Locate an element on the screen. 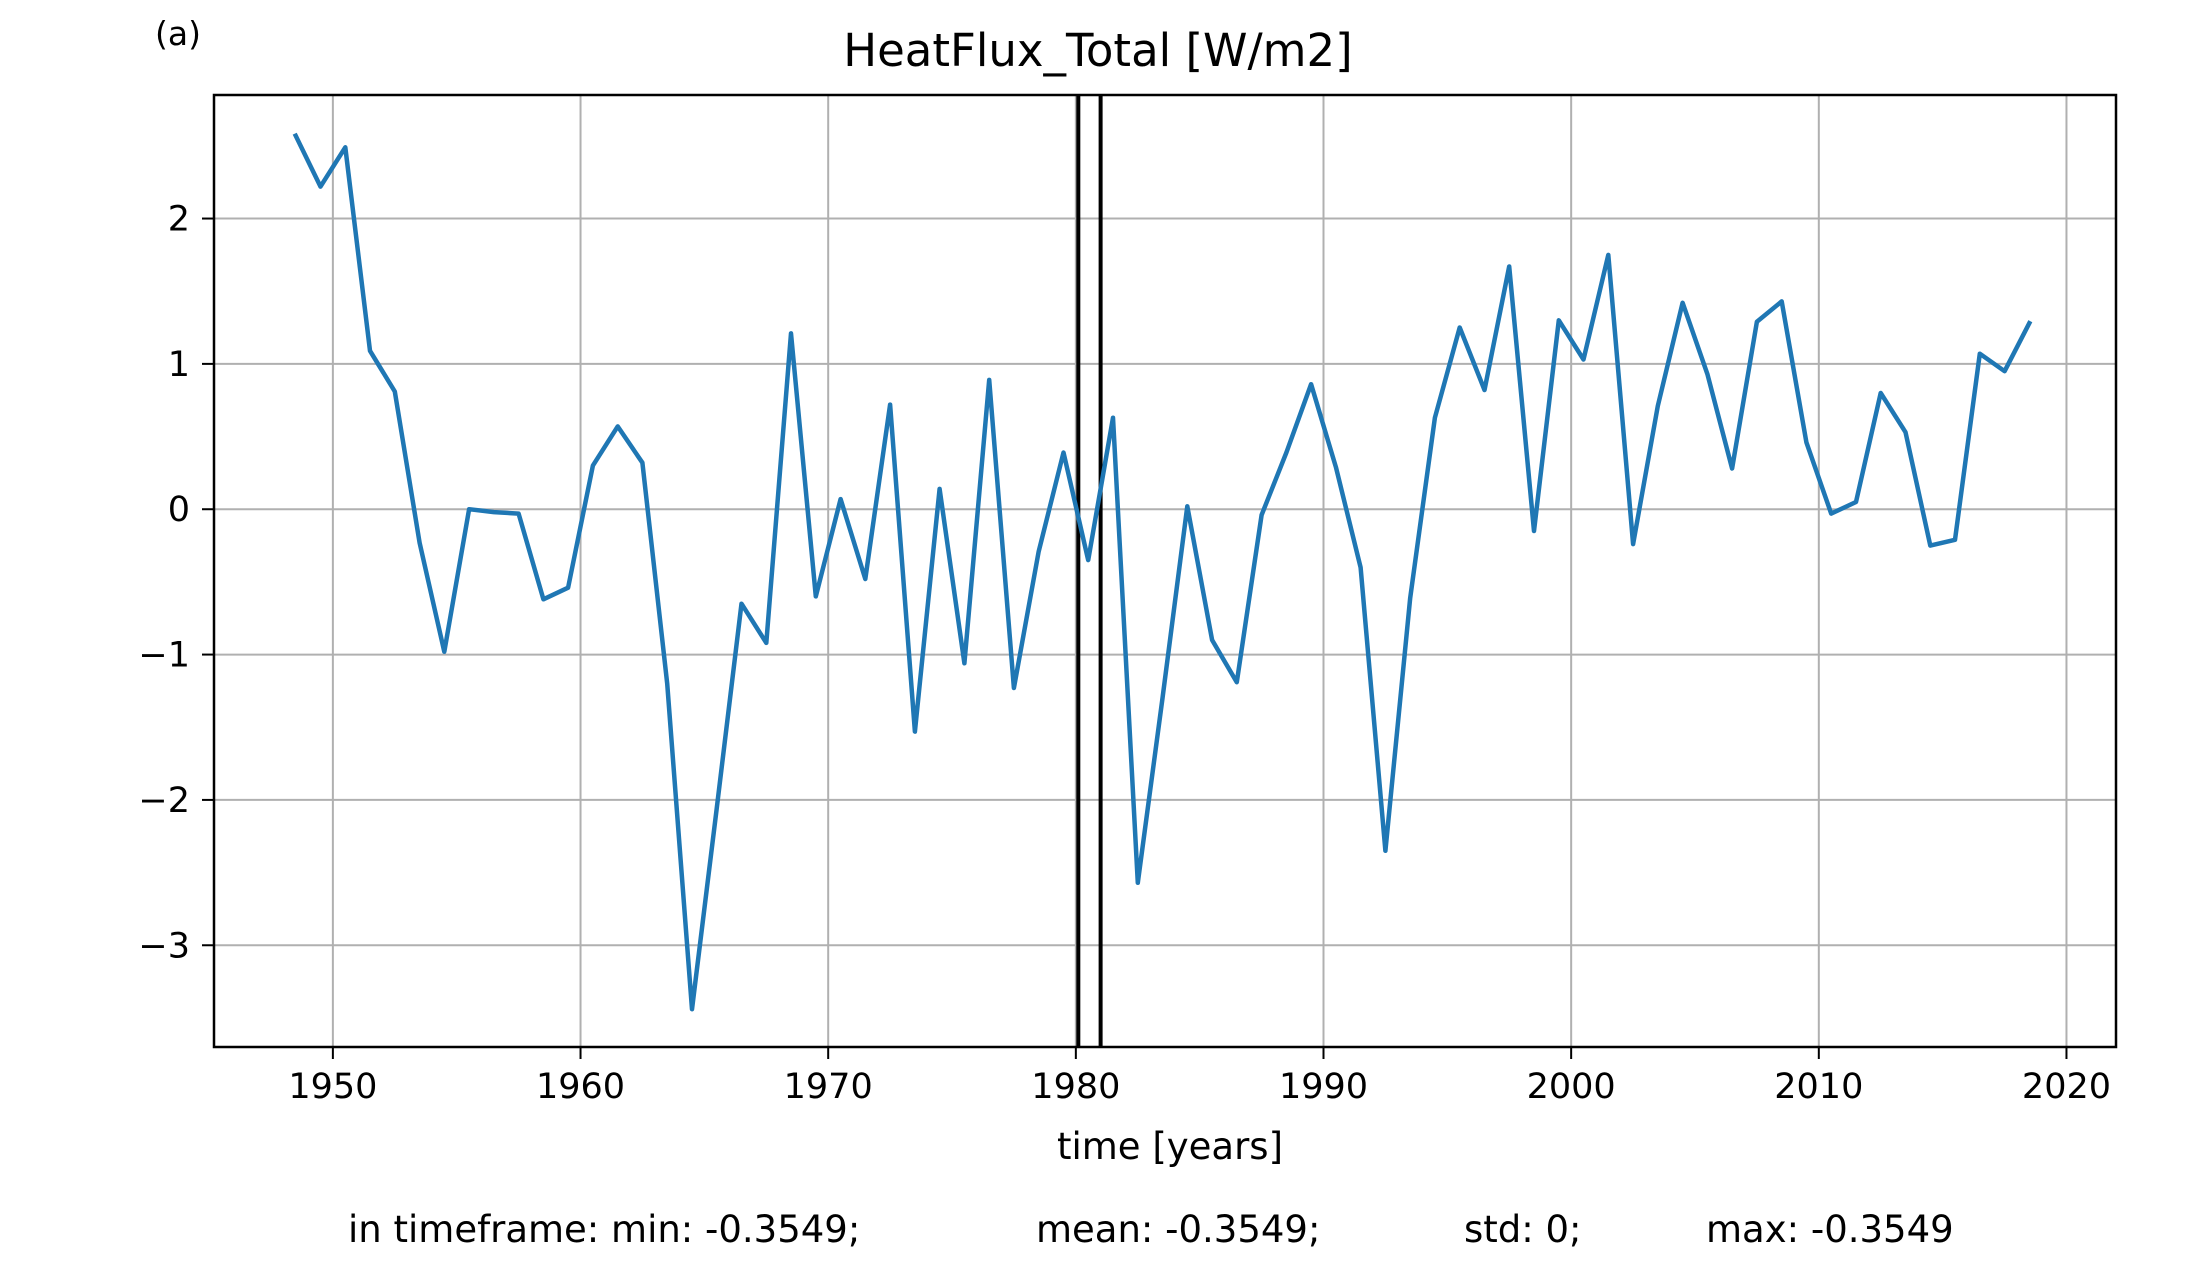  x-tick-label: 2020 is located at coordinates (2066, 1087).